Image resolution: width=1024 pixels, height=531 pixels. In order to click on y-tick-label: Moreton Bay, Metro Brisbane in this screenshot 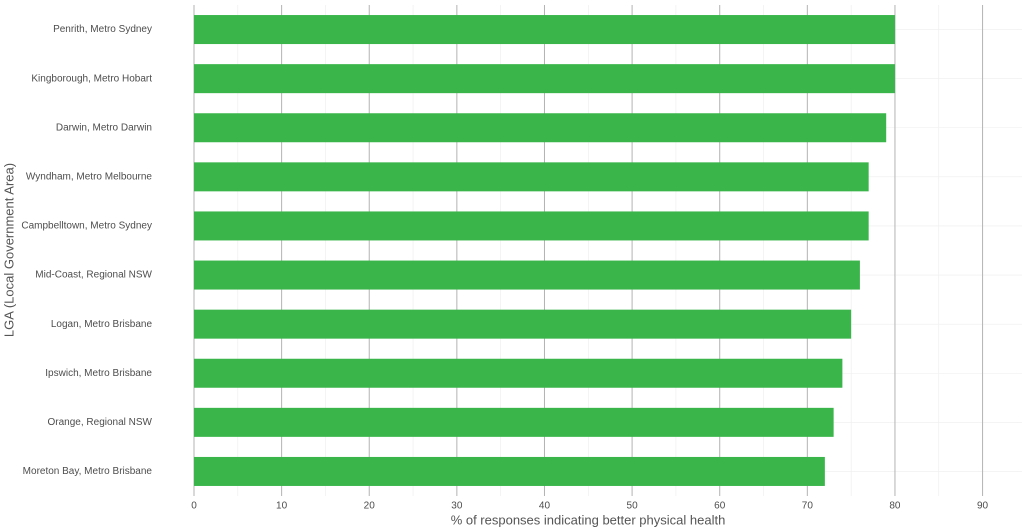, I will do `click(88, 471)`.